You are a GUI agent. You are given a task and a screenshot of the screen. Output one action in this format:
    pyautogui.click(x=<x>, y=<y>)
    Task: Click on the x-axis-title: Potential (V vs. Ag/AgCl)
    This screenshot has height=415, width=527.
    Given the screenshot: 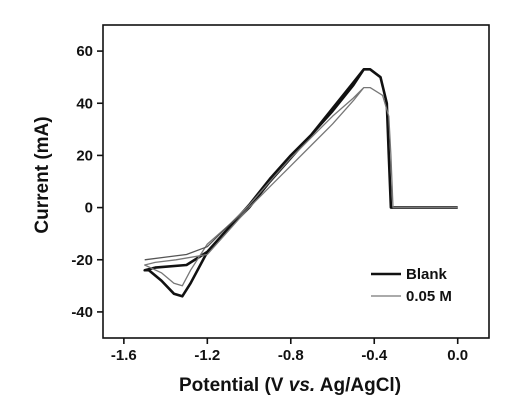 What is the action you would take?
    pyautogui.click(x=290, y=385)
    